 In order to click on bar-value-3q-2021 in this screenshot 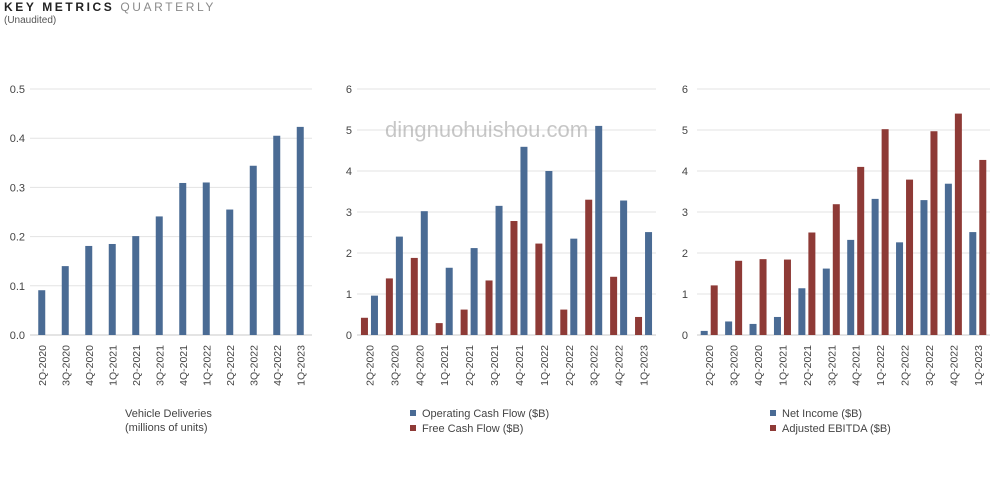, I will do `click(159, 275)`.